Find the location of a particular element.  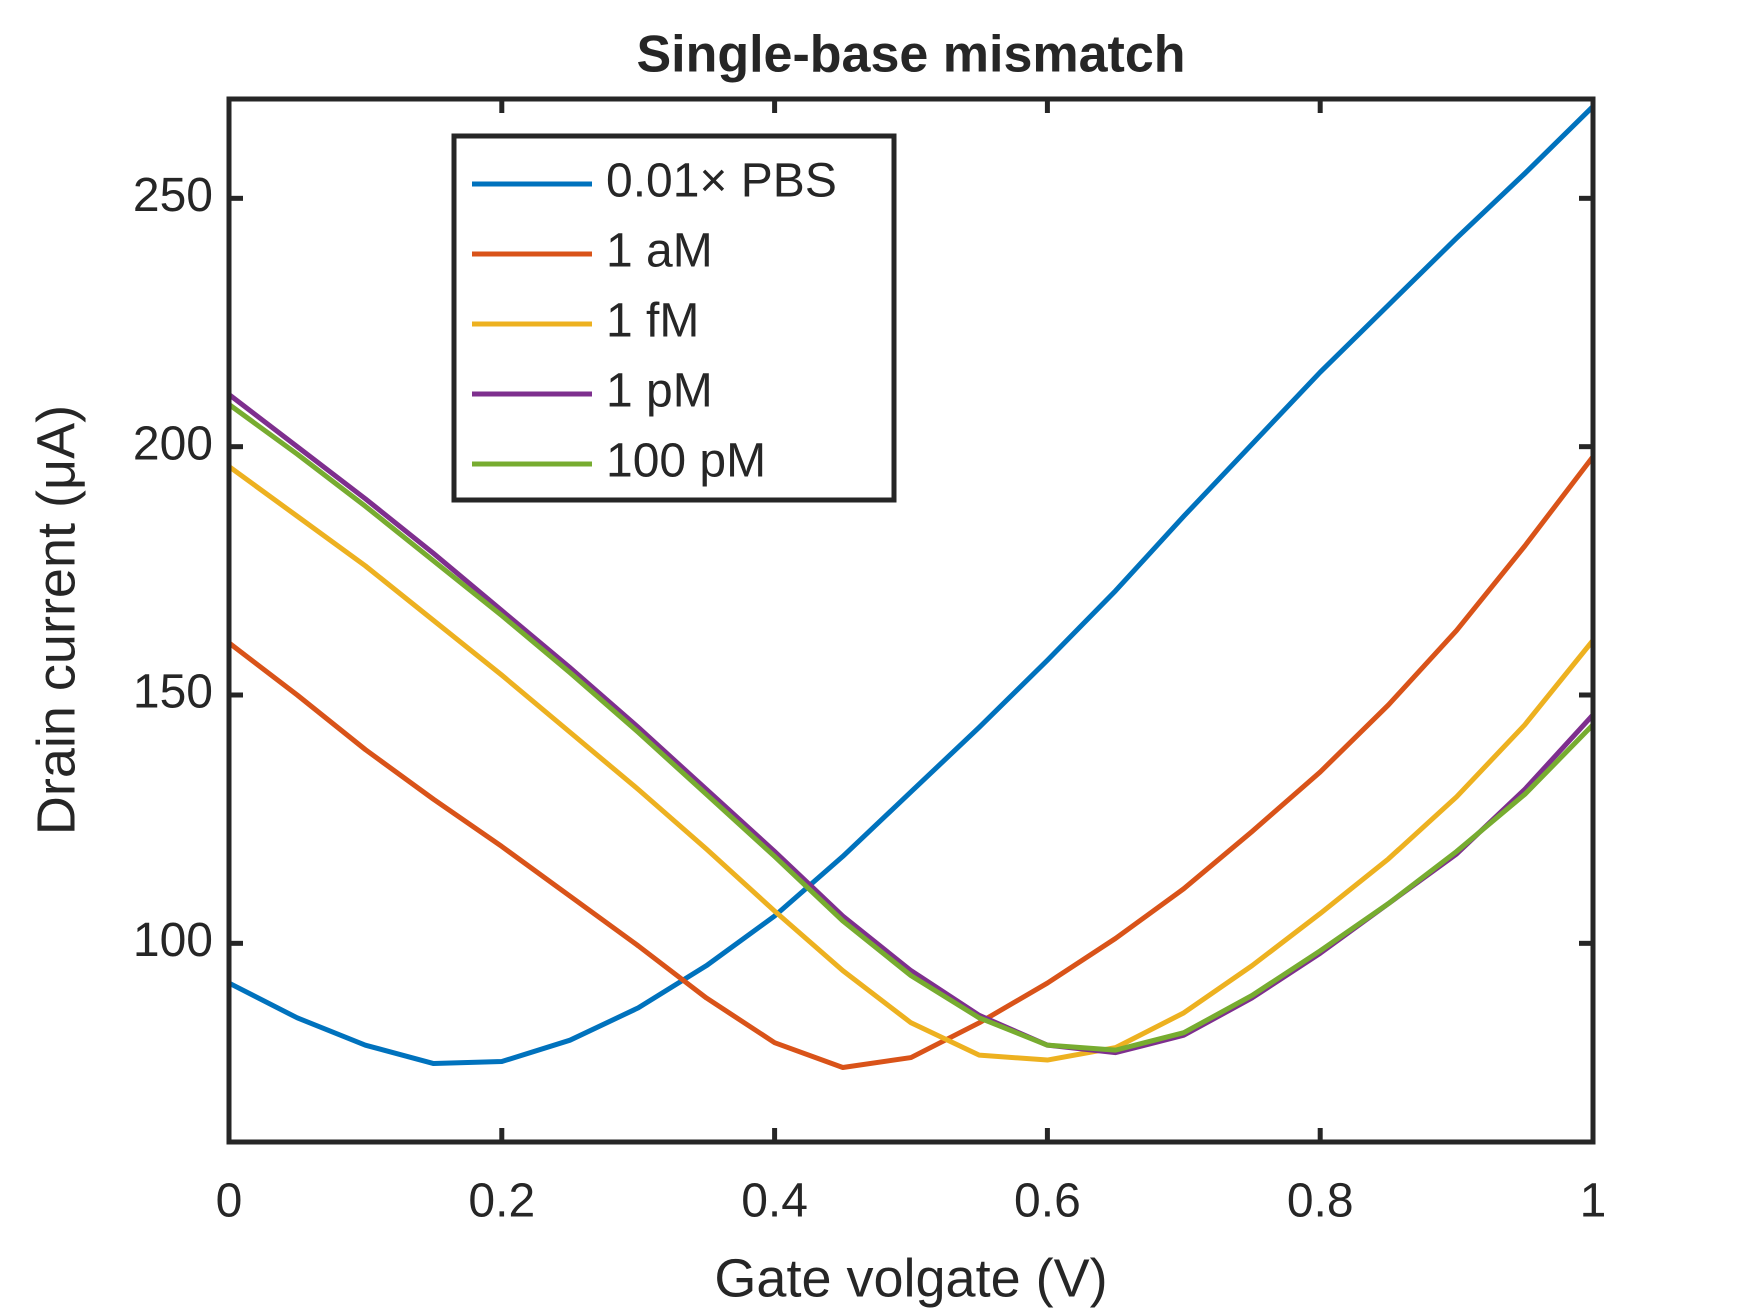

legend-box is located at coordinates (674, 318).